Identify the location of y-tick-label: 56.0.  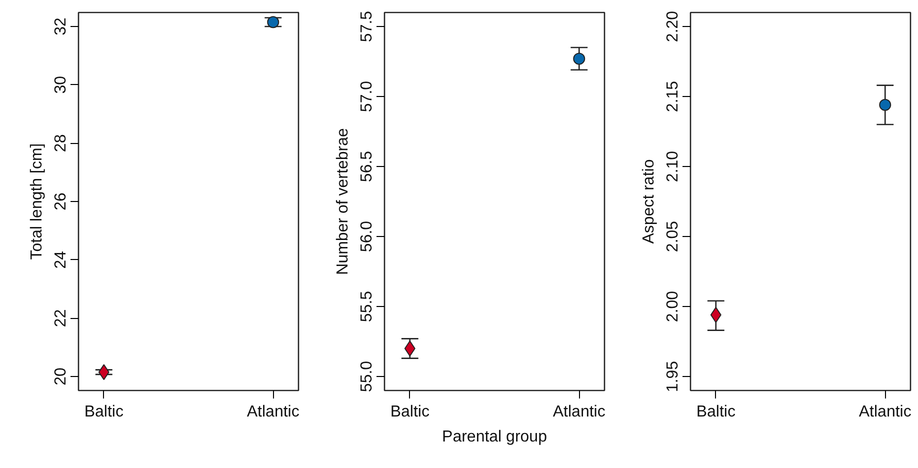
(367, 236).